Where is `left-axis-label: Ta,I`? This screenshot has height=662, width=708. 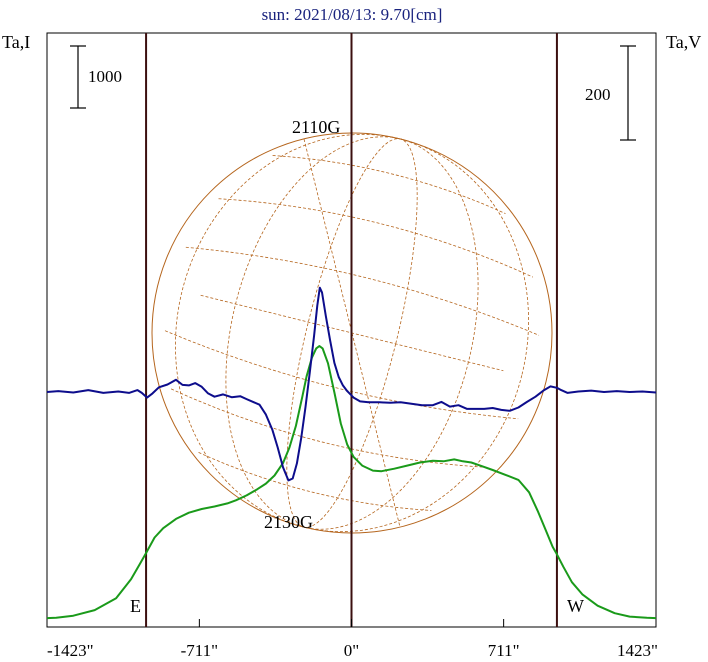
left-axis-label: Ta,I is located at coordinates (16, 42).